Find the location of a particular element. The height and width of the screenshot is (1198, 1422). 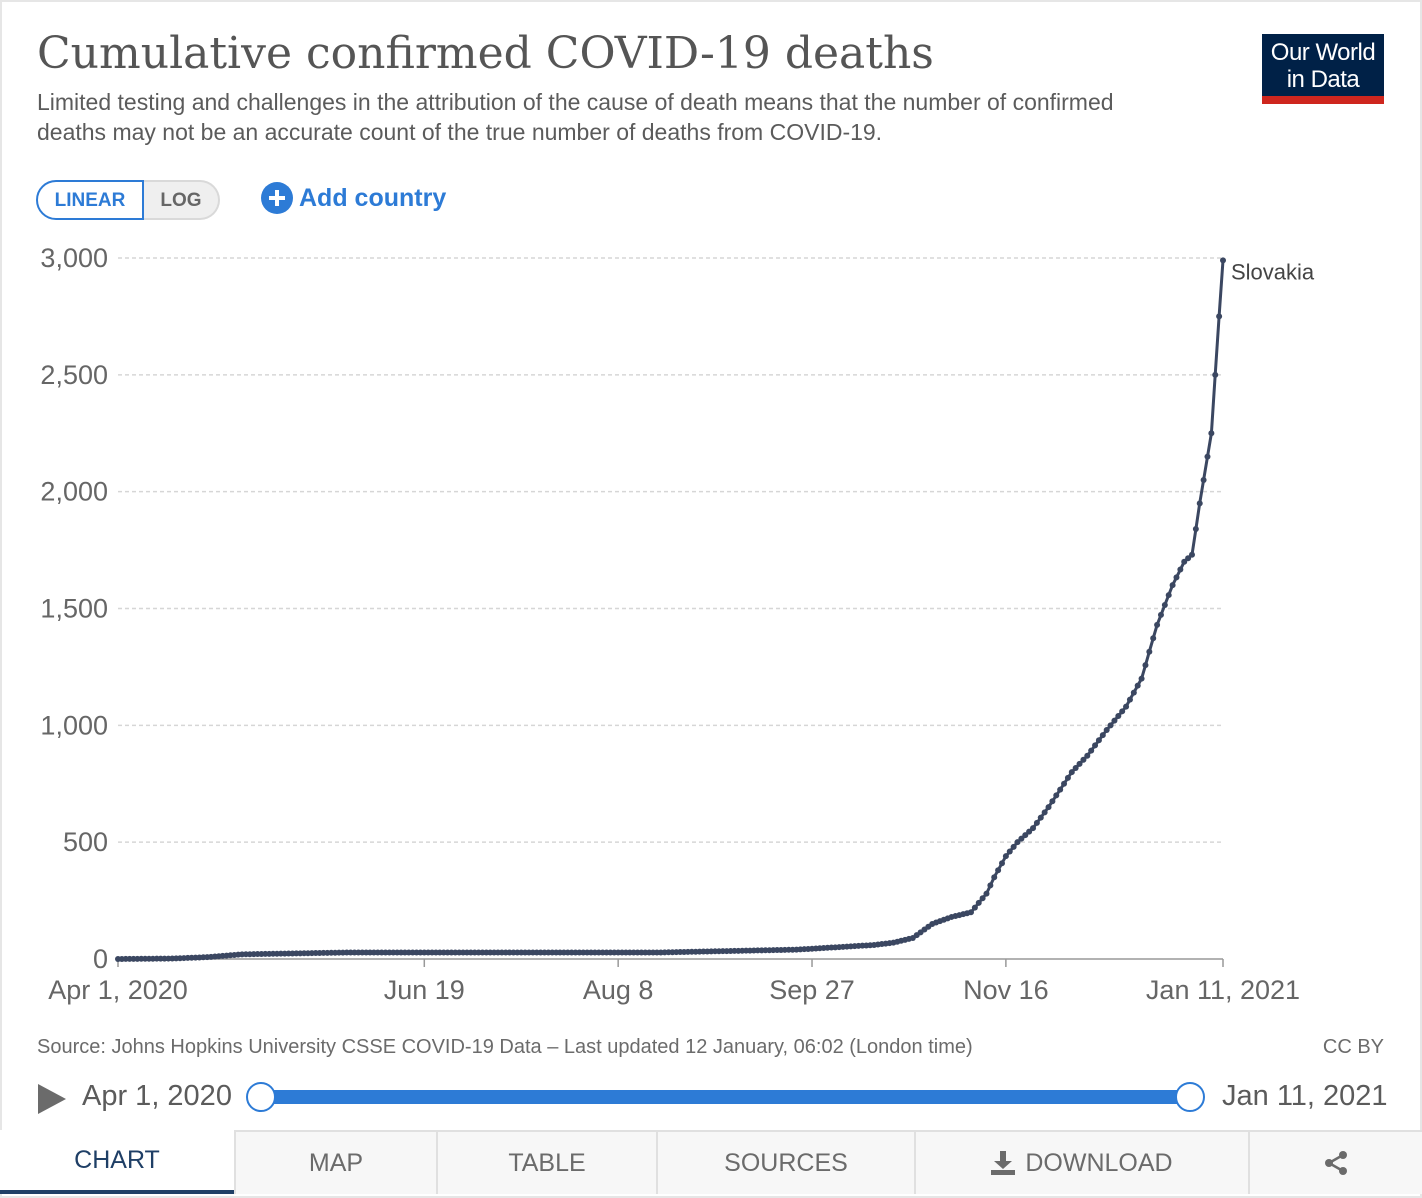

x-tick-label: Jun 19 is located at coordinates (424, 990).